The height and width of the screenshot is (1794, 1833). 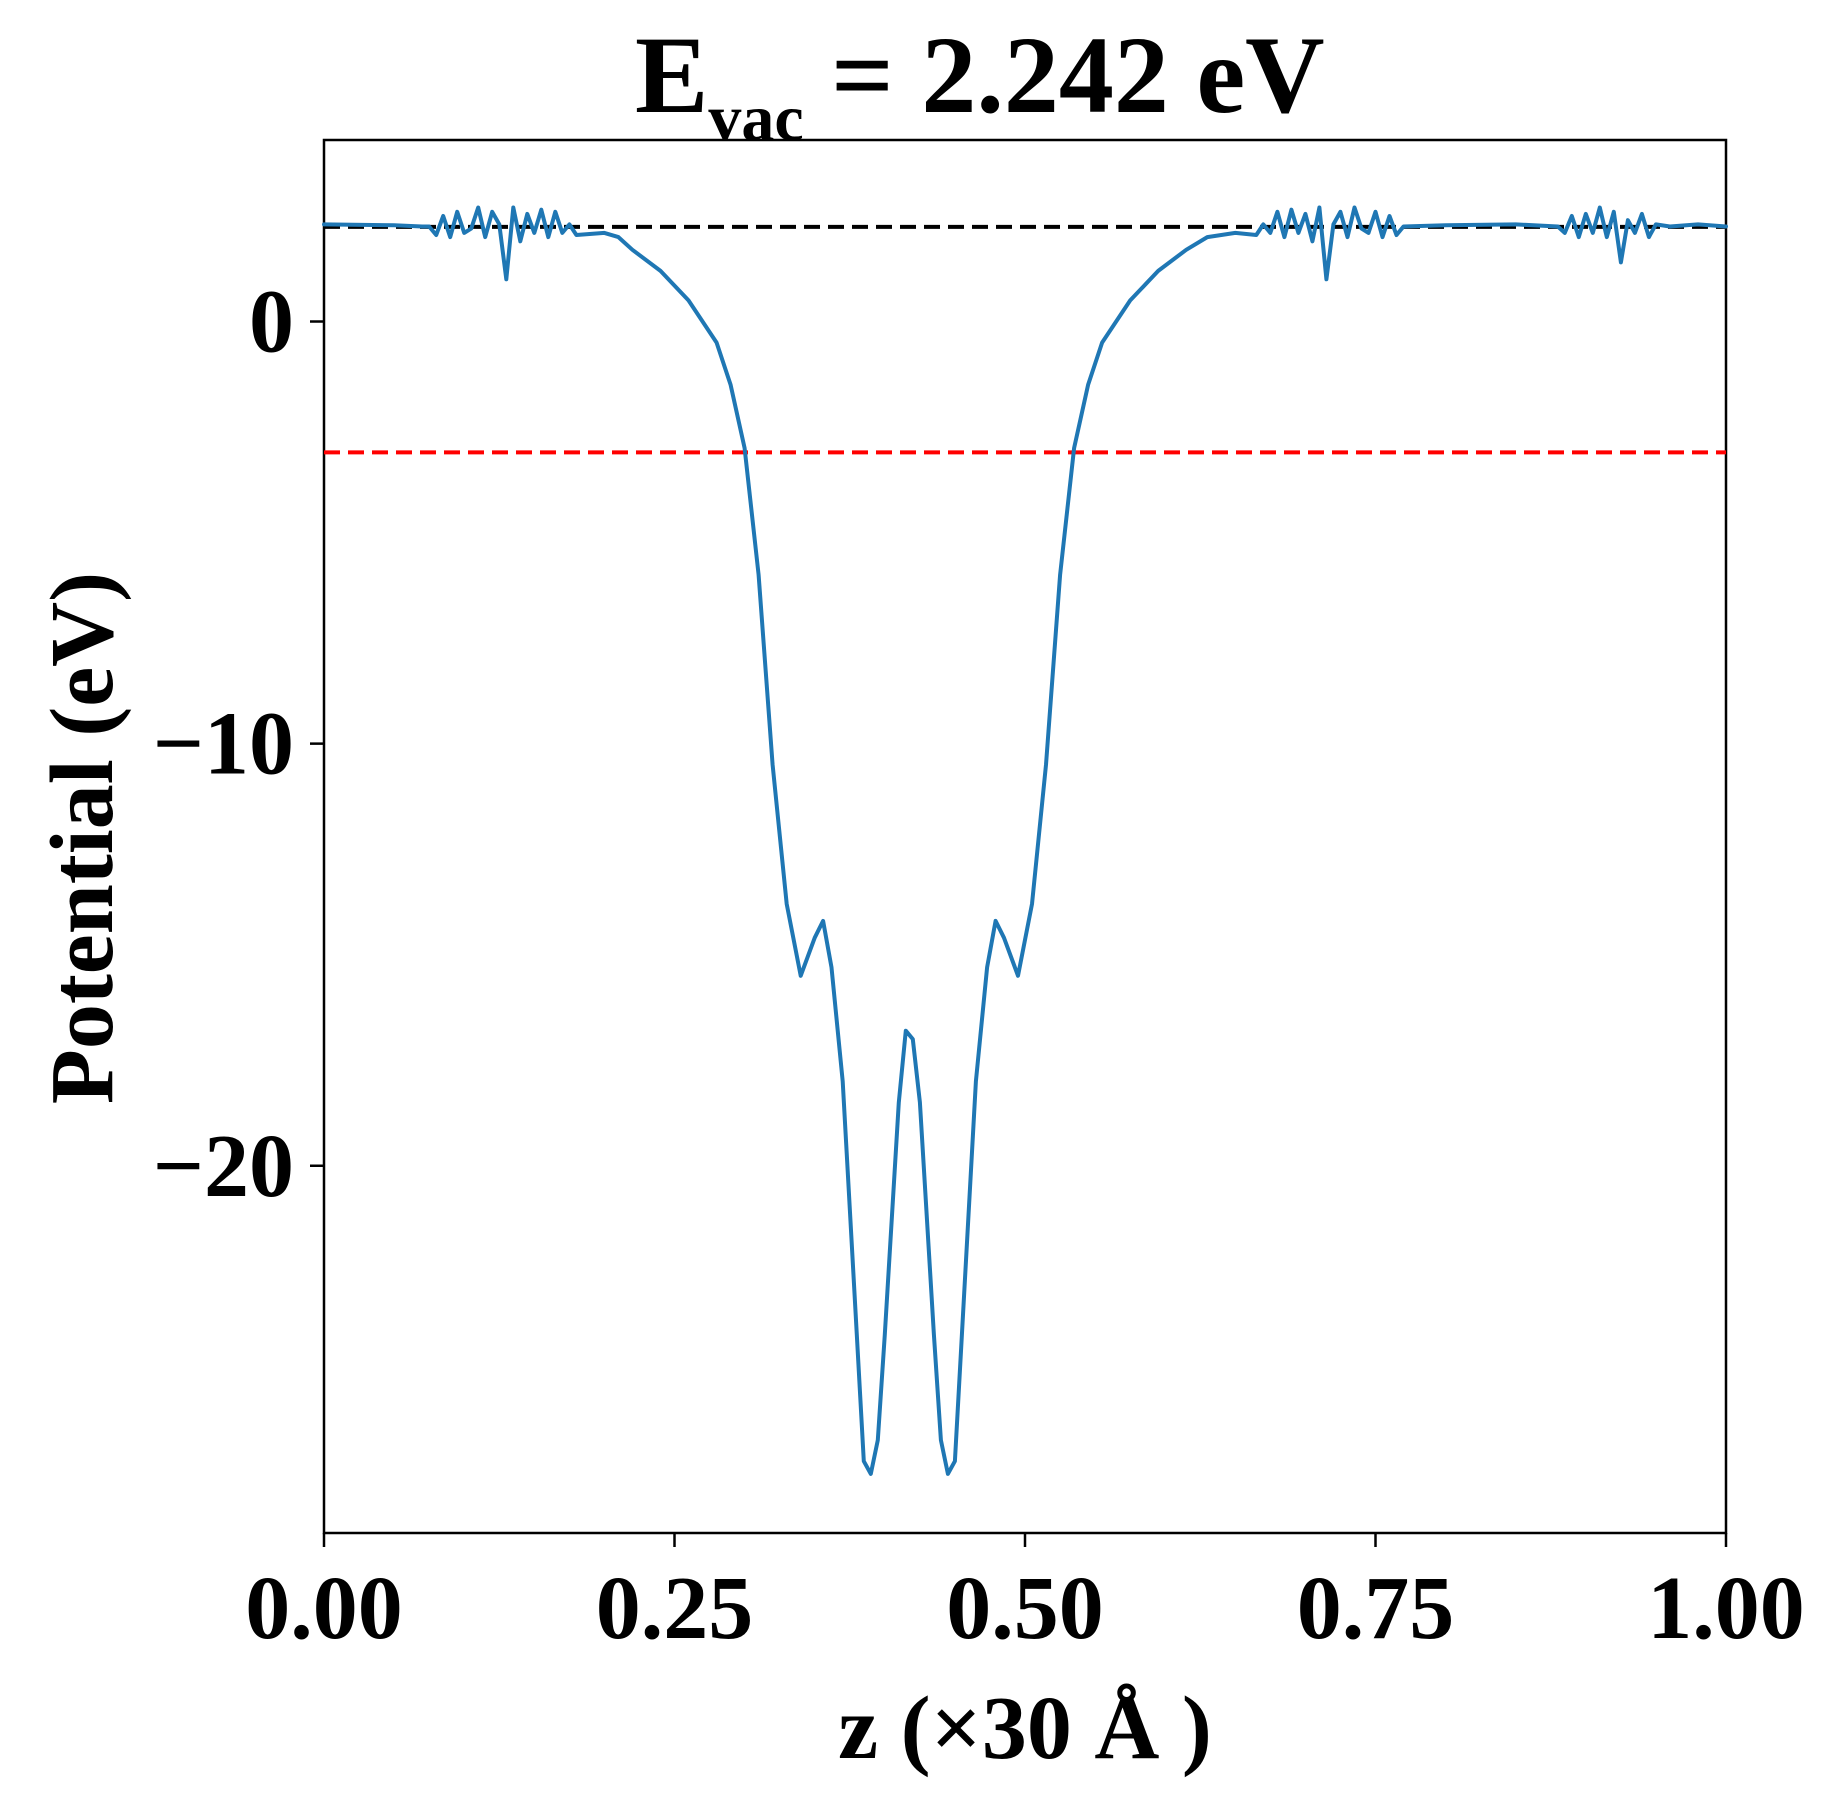 I want to click on y-axis-ticks: 0 −10 −20, so click(x=238, y=744).